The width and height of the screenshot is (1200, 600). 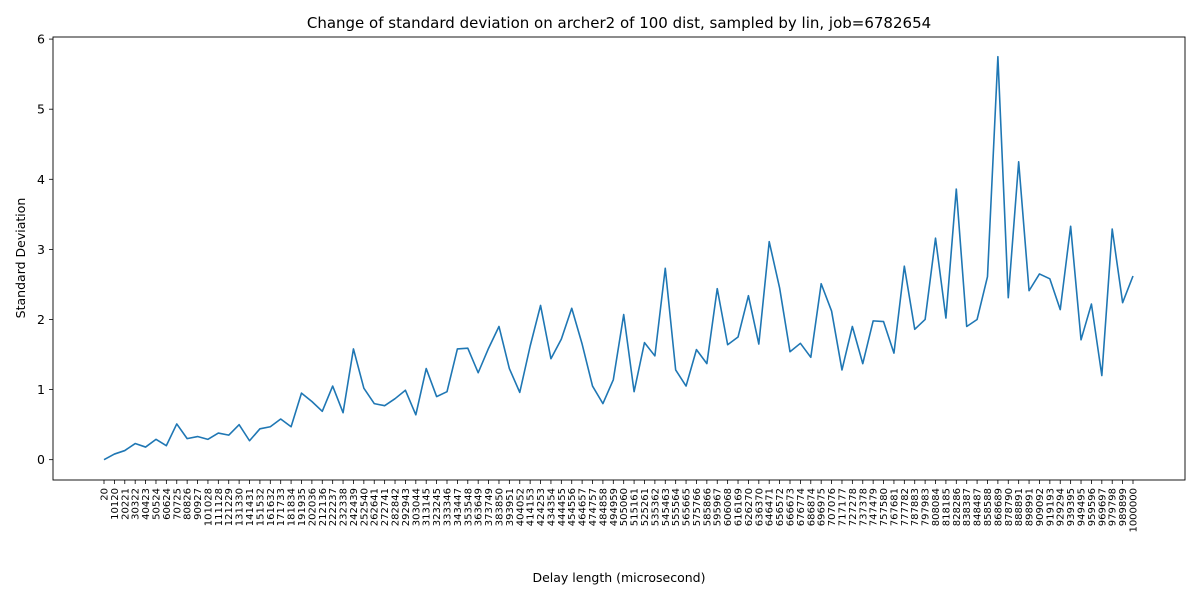 I want to click on x-tick-label: 595967, so click(x=718, y=507).